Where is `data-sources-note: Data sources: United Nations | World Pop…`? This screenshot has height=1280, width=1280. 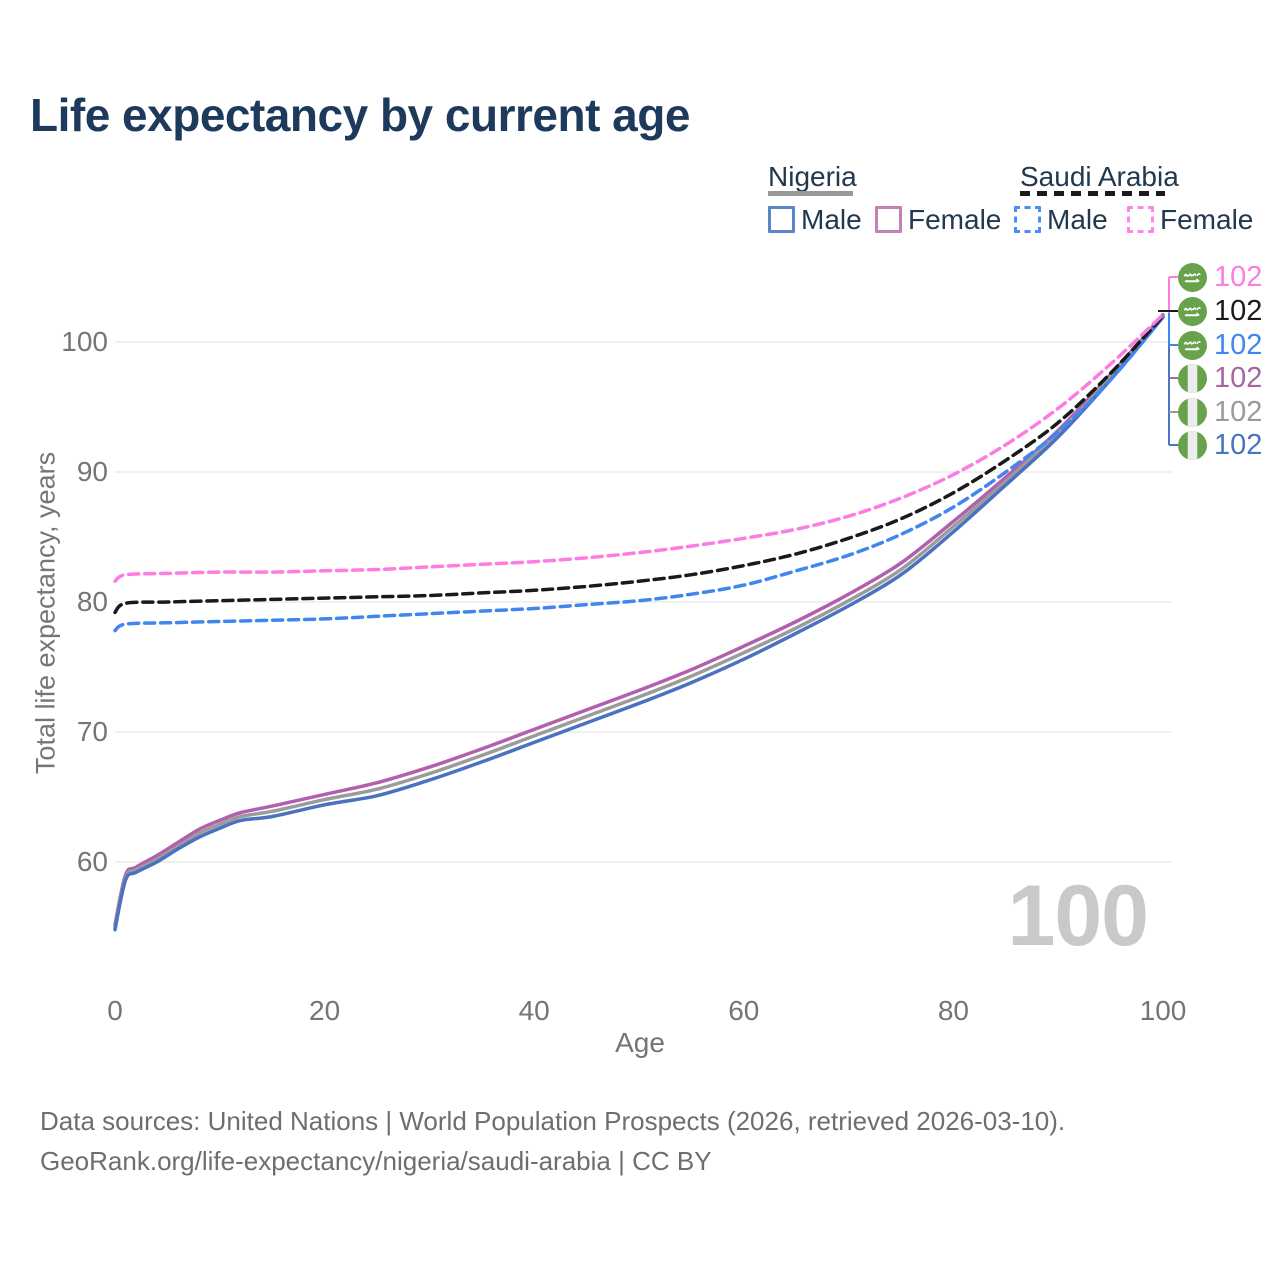
data-sources-note: Data sources: United Nations | World Pop… is located at coordinates (553, 1121).